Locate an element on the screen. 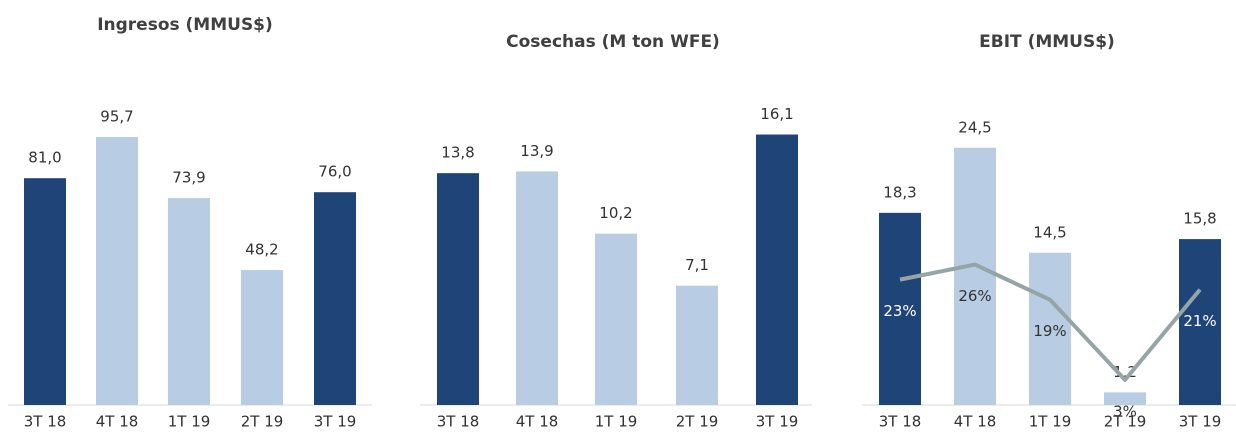 This screenshot has height=436, width=1236. chart-title: Ingresos (MMUS$) is located at coordinates (185, 25).